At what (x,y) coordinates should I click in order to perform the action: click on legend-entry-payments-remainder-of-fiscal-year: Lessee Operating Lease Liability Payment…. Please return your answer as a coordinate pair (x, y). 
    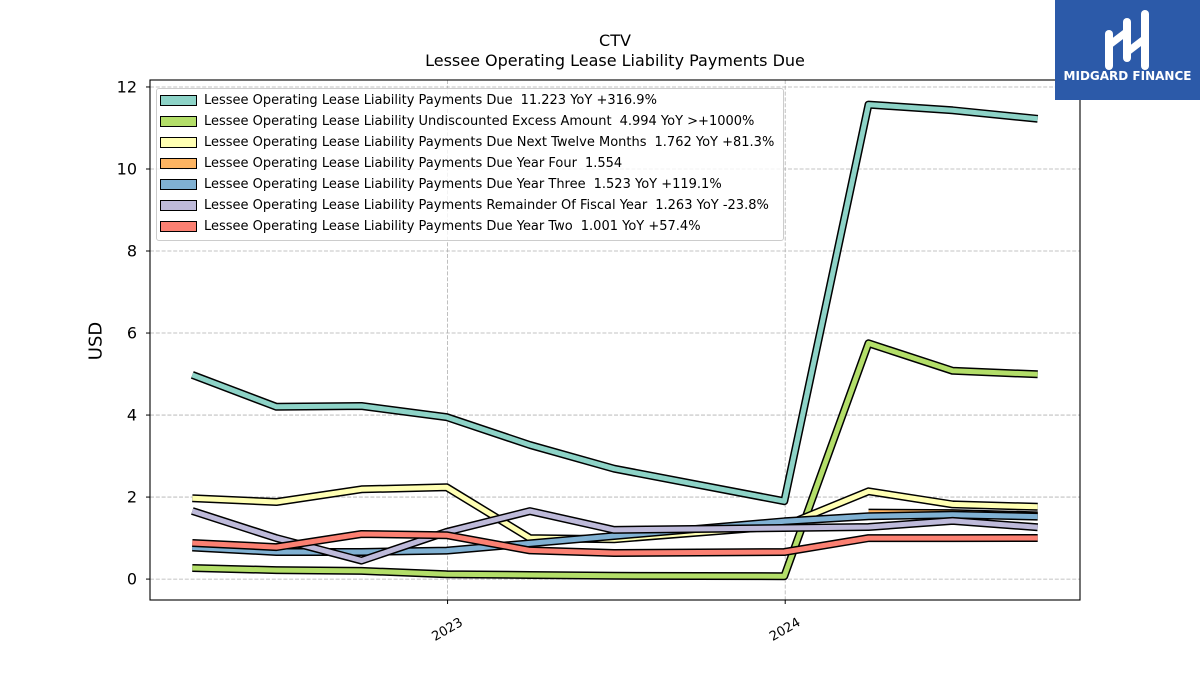
    Looking at the image, I should click on (467, 205).